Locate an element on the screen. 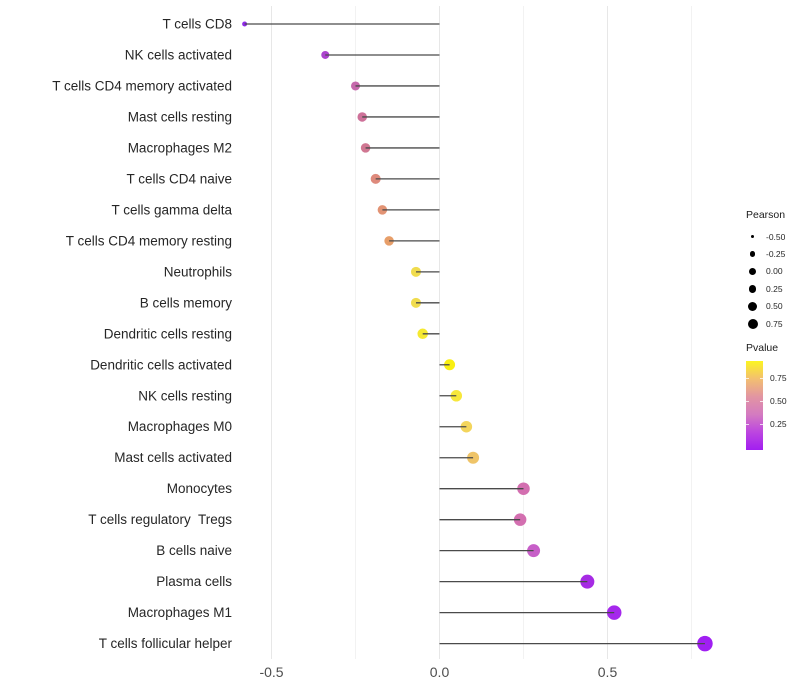 The image size is (800, 700). legend-pearson-title: Pearson is located at coordinates (766, 215).